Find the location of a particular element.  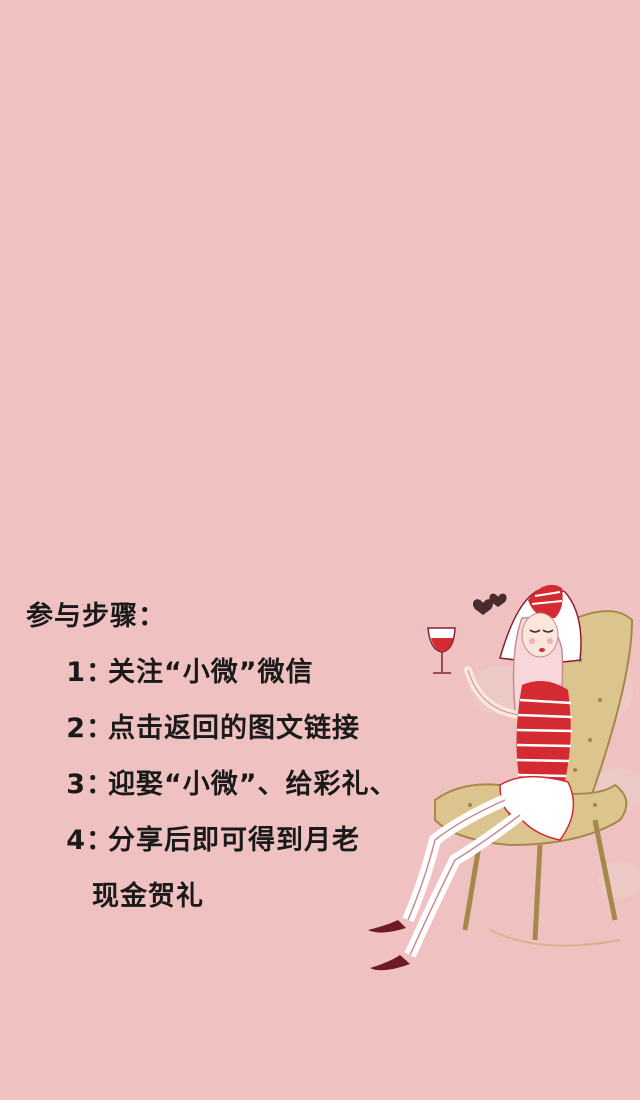

step-number: 4 is located at coordinates (76, 840).